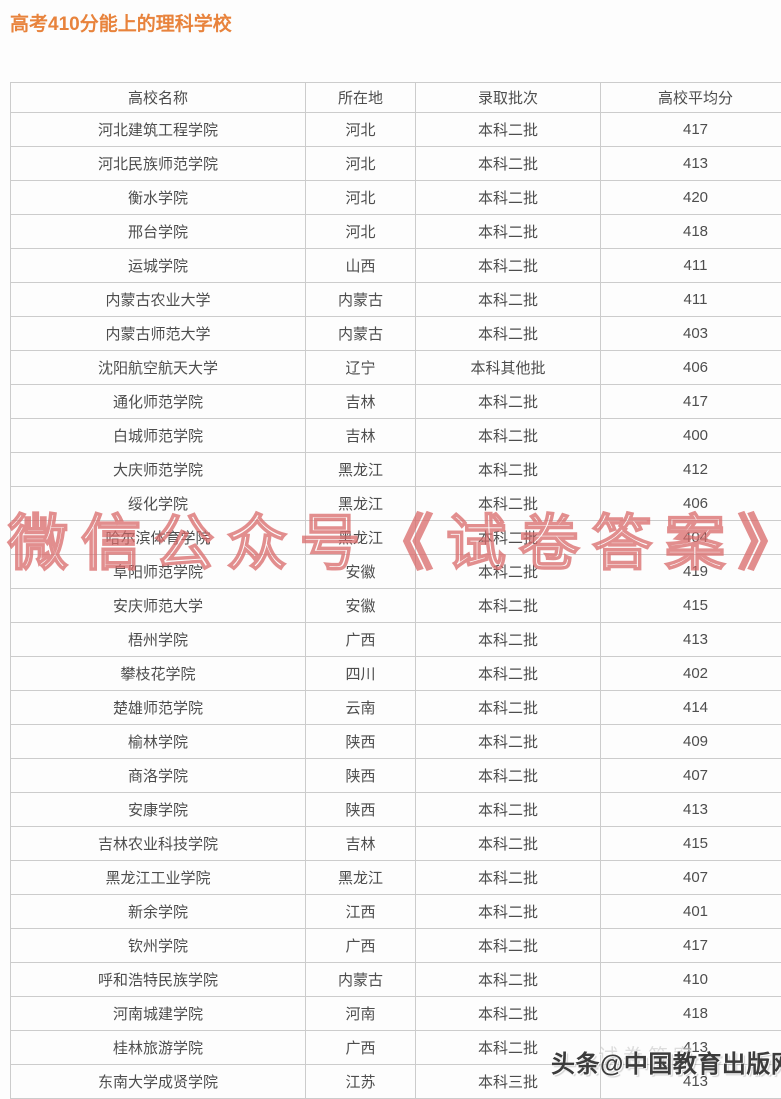 The width and height of the screenshot is (781, 1099). Describe the element at coordinates (158, 640) in the screenshot. I see `school-name-cell: 梧州学院` at that location.